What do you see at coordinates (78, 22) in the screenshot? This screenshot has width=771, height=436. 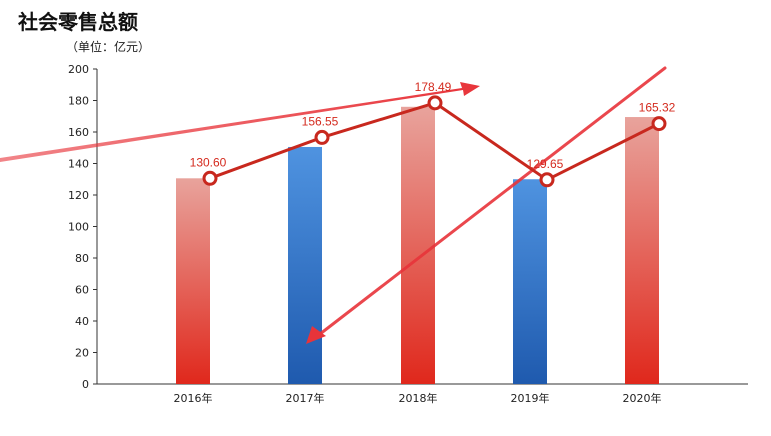 I see `chart-title: 社会零售总额` at bounding box center [78, 22].